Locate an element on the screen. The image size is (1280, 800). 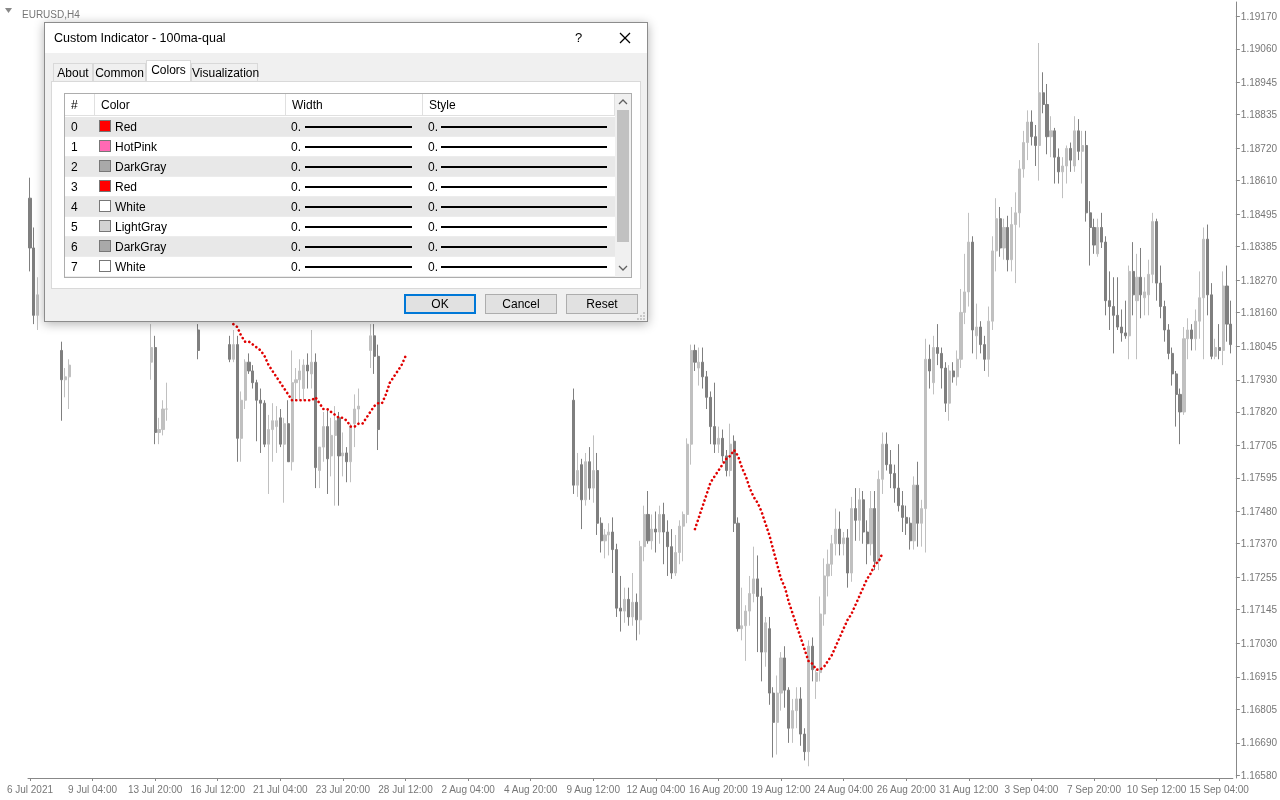
x-tick-label: 19 Aug 12:00 is located at coordinates (781, 789).